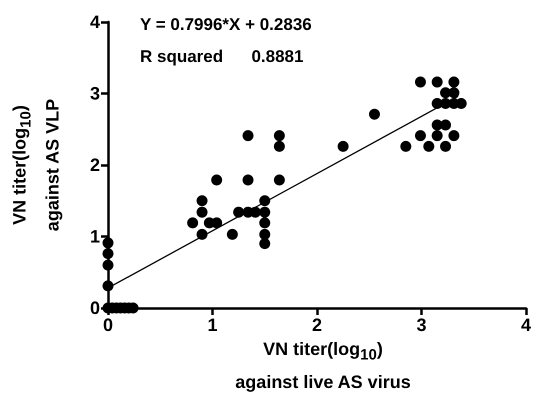 This screenshot has height=412, width=540. Describe the element at coordinates (95, 236) in the screenshot. I see `y-tick-label: 1` at that location.